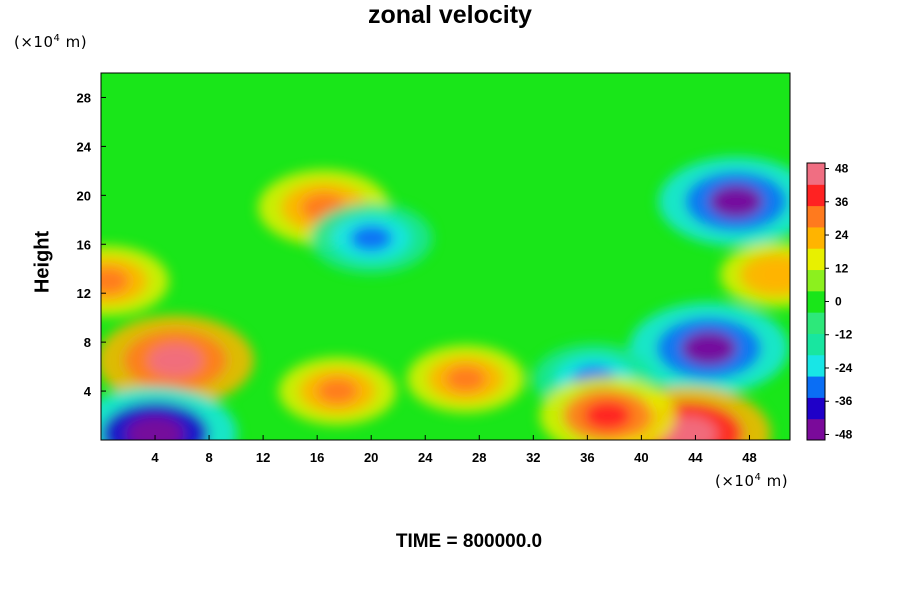 The width and height of the screenshot is (900, 600). I want to click on x-tick-label: 44, so click(695, 457).